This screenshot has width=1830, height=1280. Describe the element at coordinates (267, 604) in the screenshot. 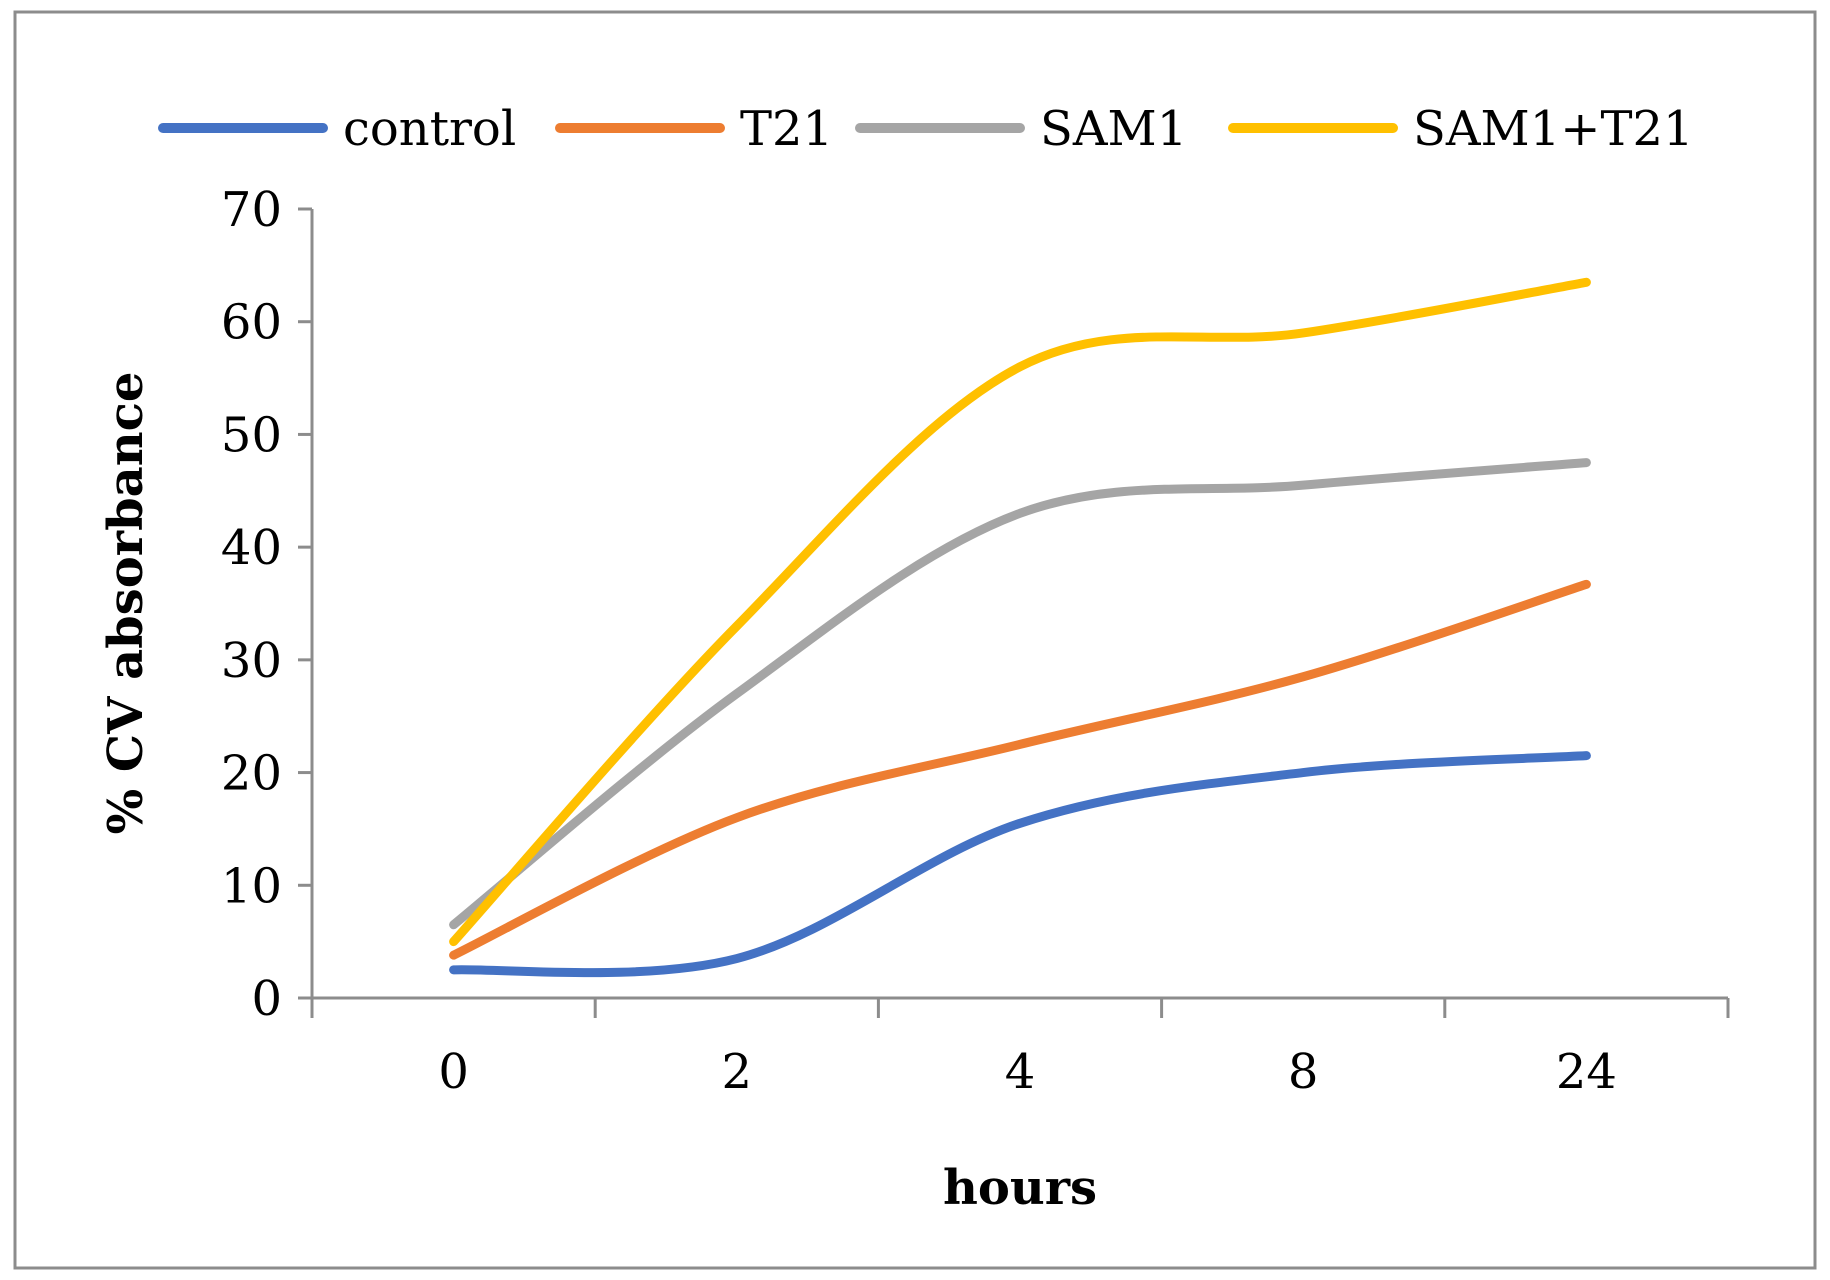

I see `y-axis: 0 10 20 30 40 50 60 70` at that location.